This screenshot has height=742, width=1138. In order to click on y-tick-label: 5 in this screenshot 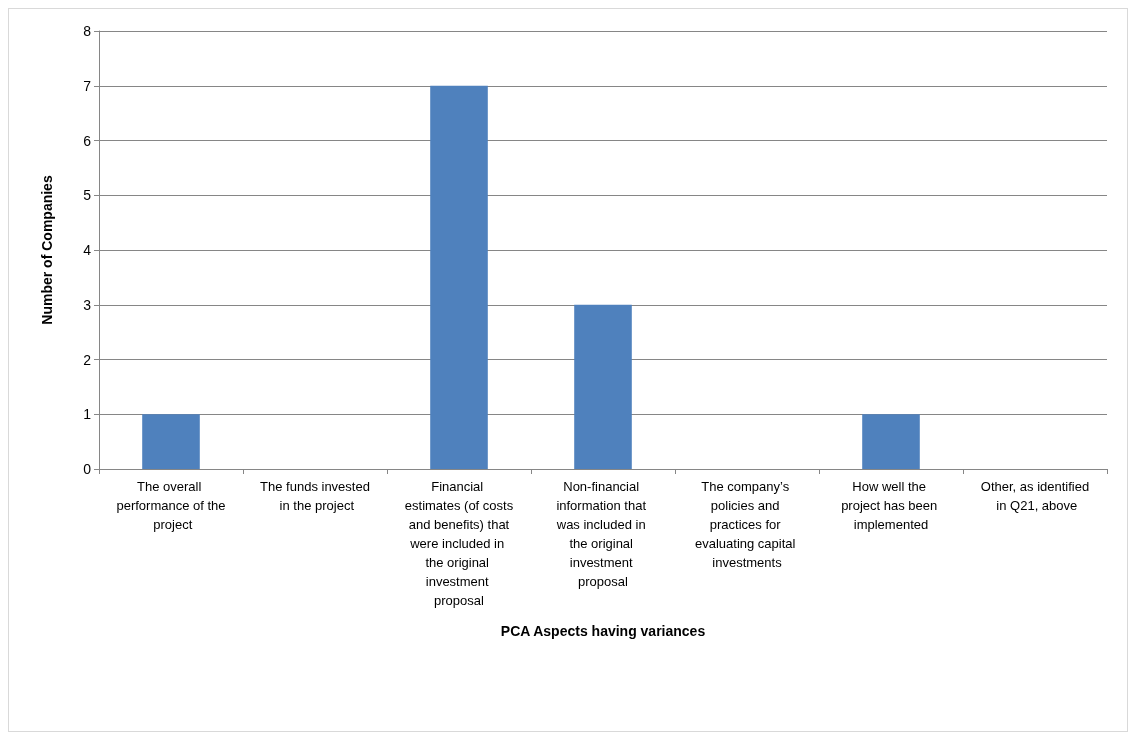, I will do `click(87, 195)`.